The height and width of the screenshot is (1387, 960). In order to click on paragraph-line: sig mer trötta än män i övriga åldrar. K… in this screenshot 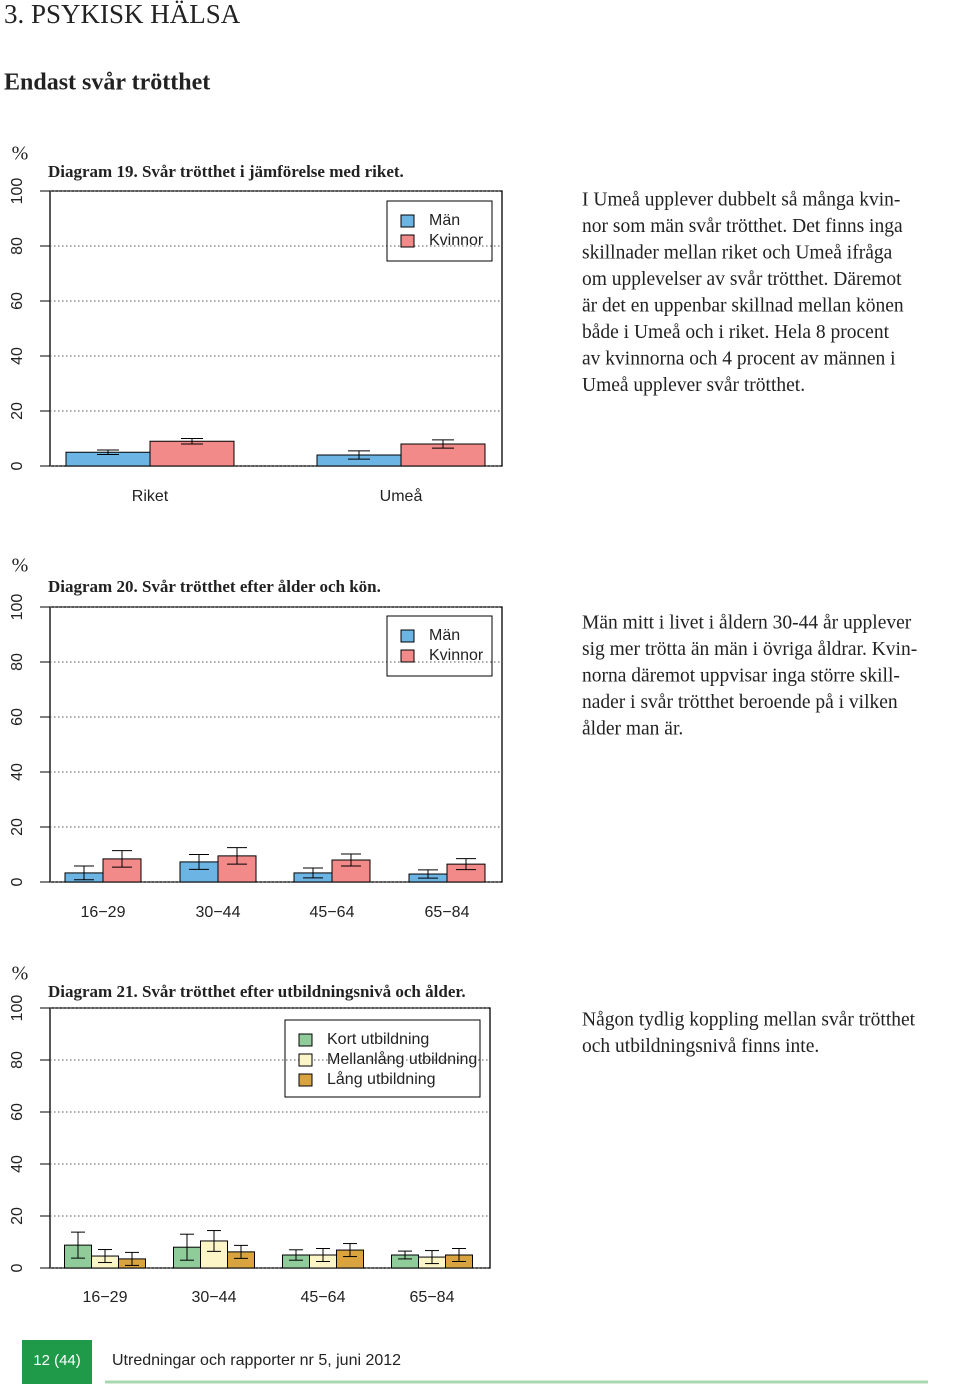, I will do `click(749, 649)`.